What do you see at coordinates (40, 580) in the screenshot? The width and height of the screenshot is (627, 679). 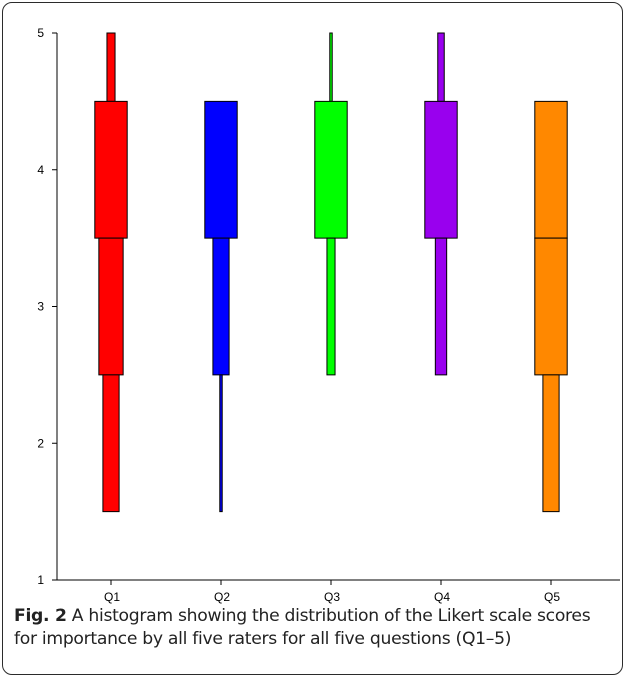 I see `y-tick-label: 1` at bounding box center [40, 580].